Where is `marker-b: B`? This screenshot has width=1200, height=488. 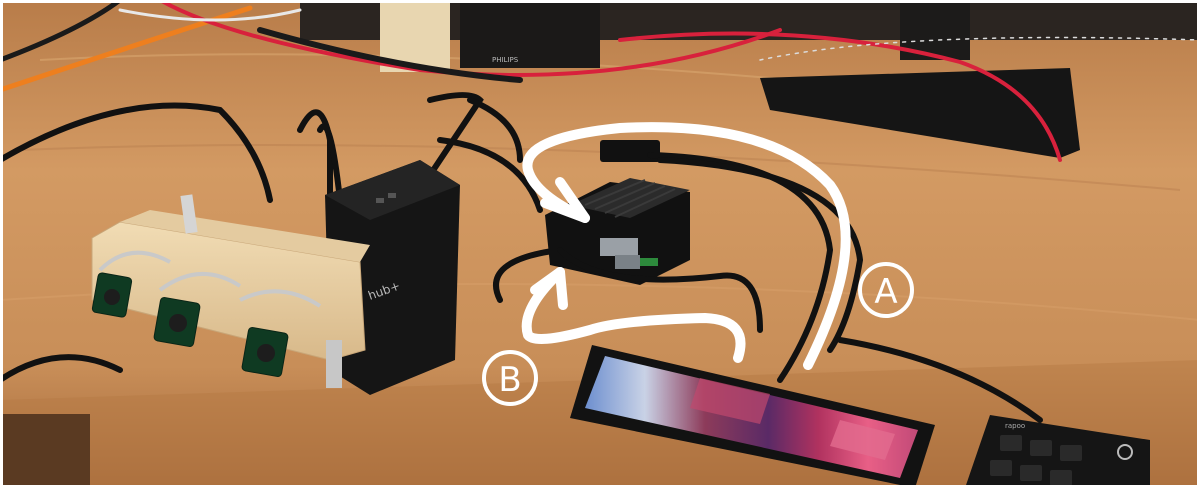
marker-b: B is located at coordinates (510, 378).